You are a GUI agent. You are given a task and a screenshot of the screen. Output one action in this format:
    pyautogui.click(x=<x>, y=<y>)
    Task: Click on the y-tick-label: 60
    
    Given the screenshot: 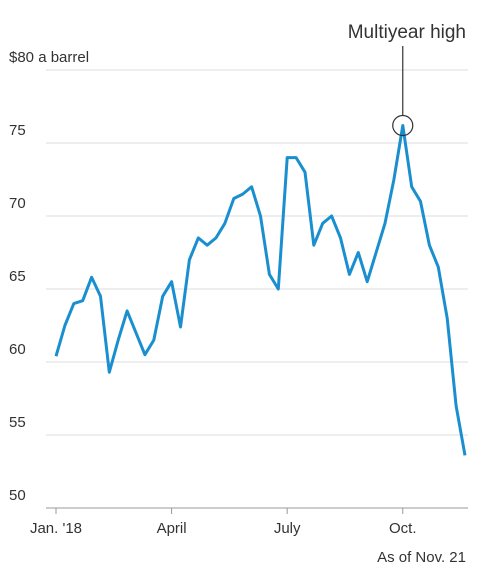 What is the action you would take?
    pyautogui.click(x=17, y=349)
    